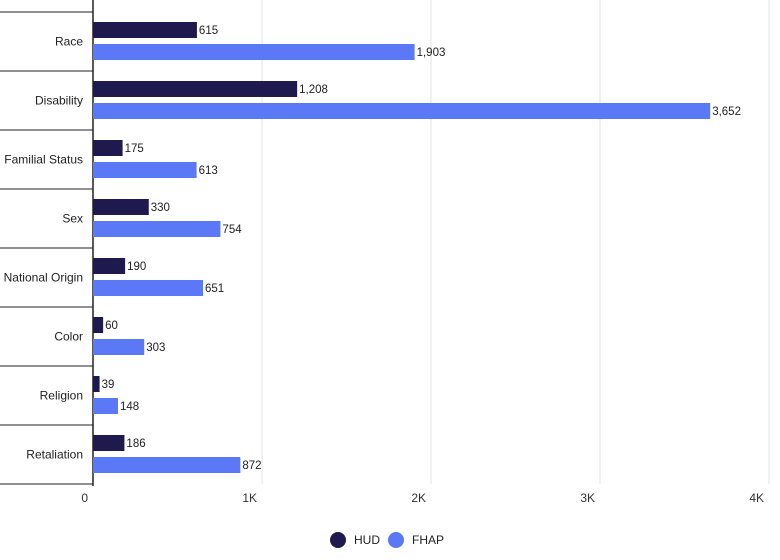 The height and width of the screenshot is (560, 780). I want to click on category-label: Disability, so click(59, 101).